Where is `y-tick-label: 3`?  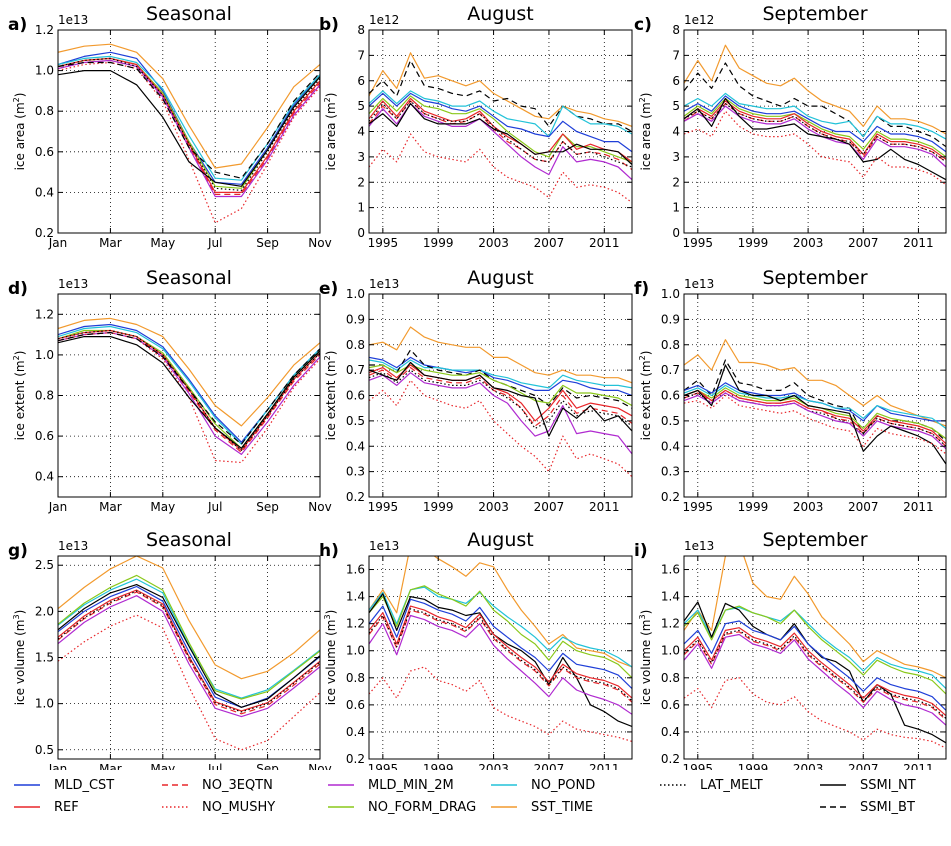
y-tick-label: 3 is located at coordinates (361, 157).